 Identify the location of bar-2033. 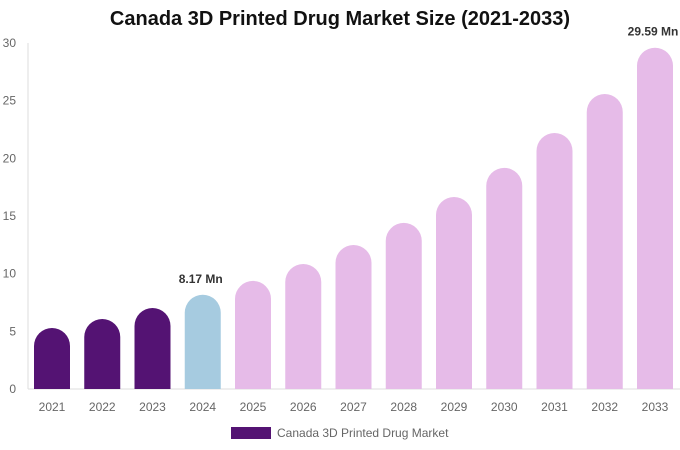
(655, 218).